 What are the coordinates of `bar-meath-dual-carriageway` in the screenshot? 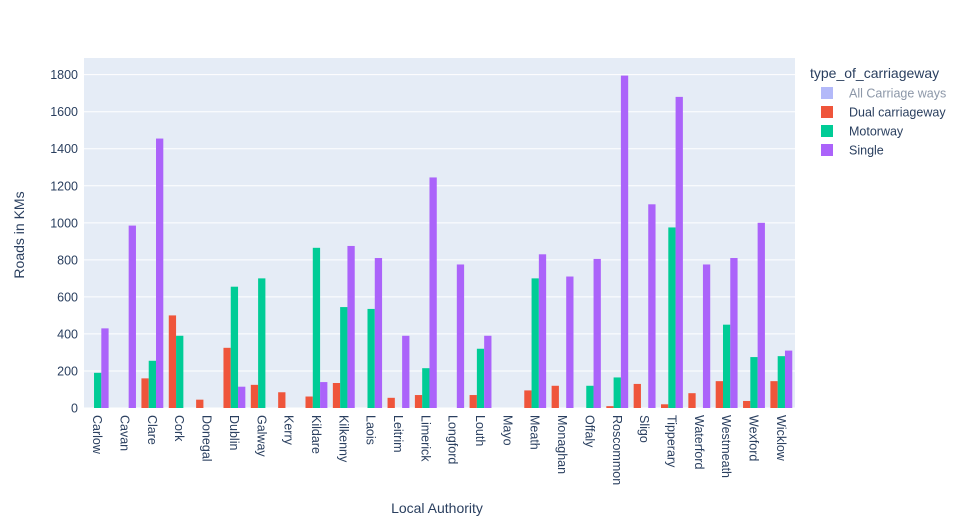 It's located at (528, 399).